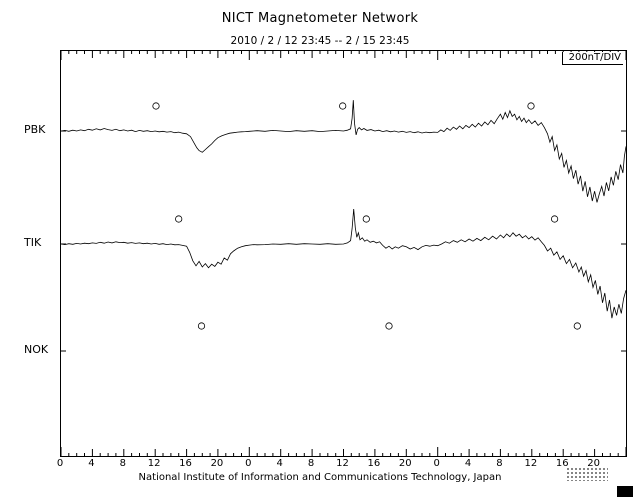 The image size is (640, 500). I want to click on render-artifact-dots, so click(587, 474).